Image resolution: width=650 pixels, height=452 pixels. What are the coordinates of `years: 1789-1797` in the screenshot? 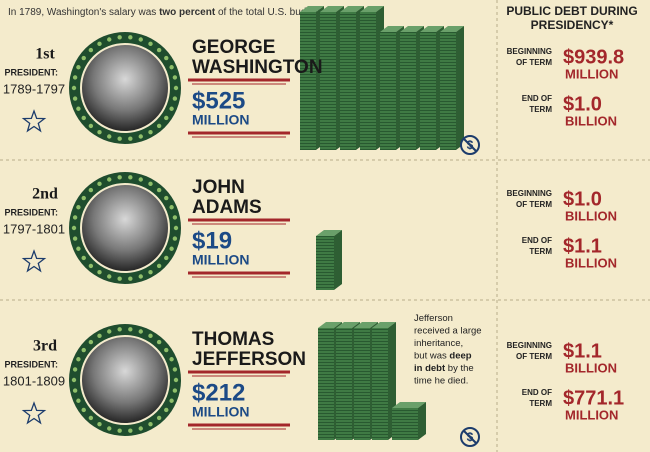 It's located at (34, 88).